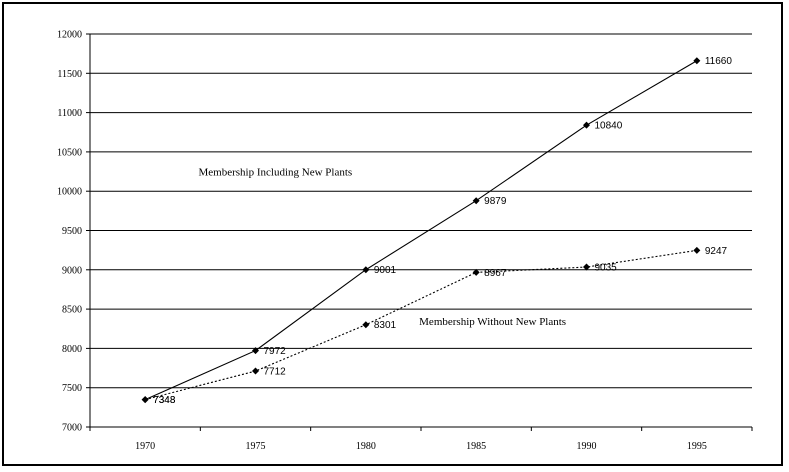 The width and height of the screenshot is (789, 472). I want to click on y-tick-label: 8500, so click(72, 310).